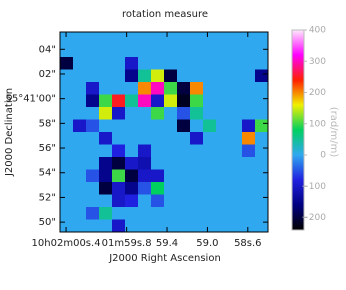  What do you see at coordinates (66, 243) in the screenshot?
I see `x-tick-label: 10h02m00s.4` at bounding box center [66, 243].